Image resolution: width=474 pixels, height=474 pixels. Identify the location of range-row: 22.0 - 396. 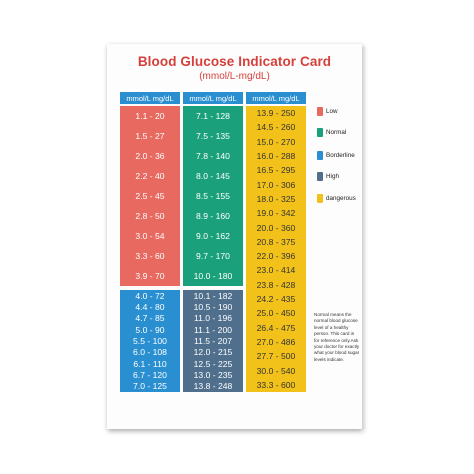
(276, 256).